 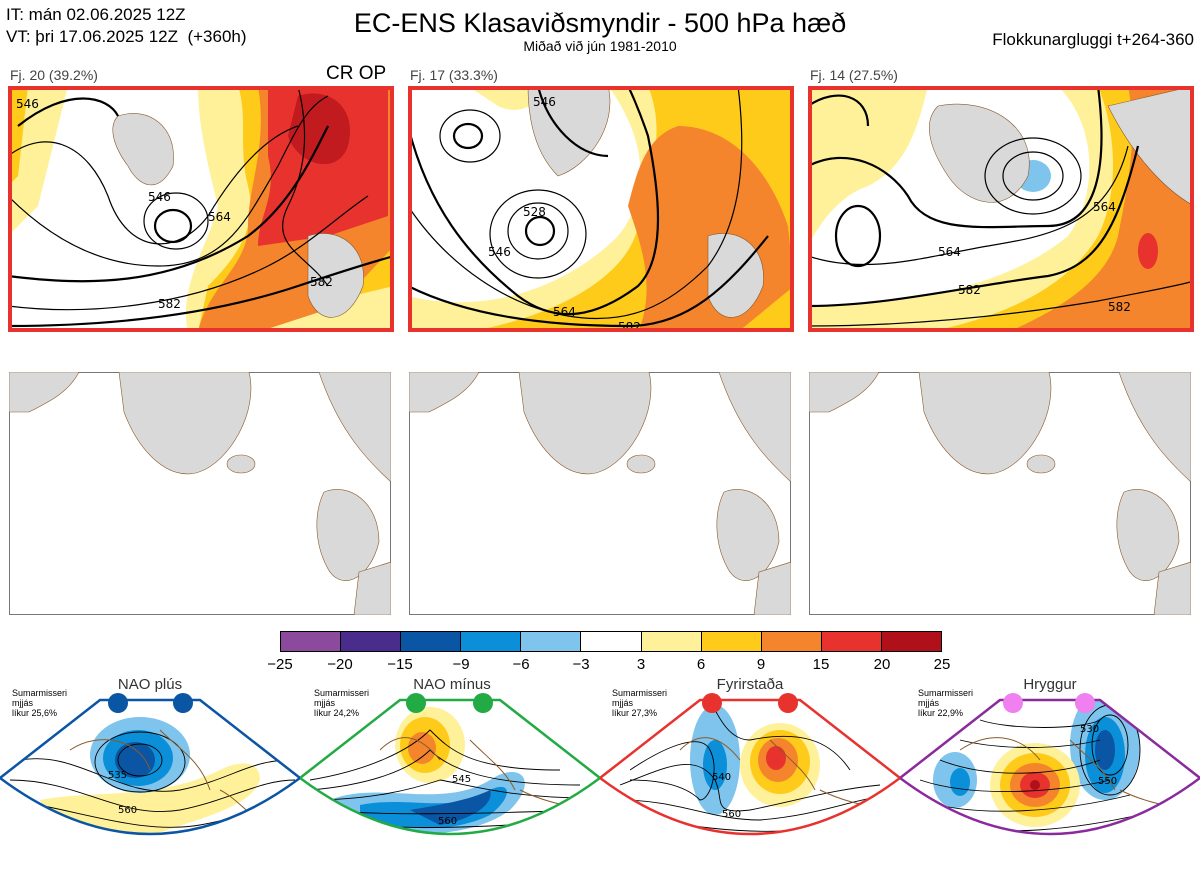 What do you see at coordinates (534, 212) in the screenshot?
I see `cluster-2-contour-label: 528` at bounding box center [534, 212].